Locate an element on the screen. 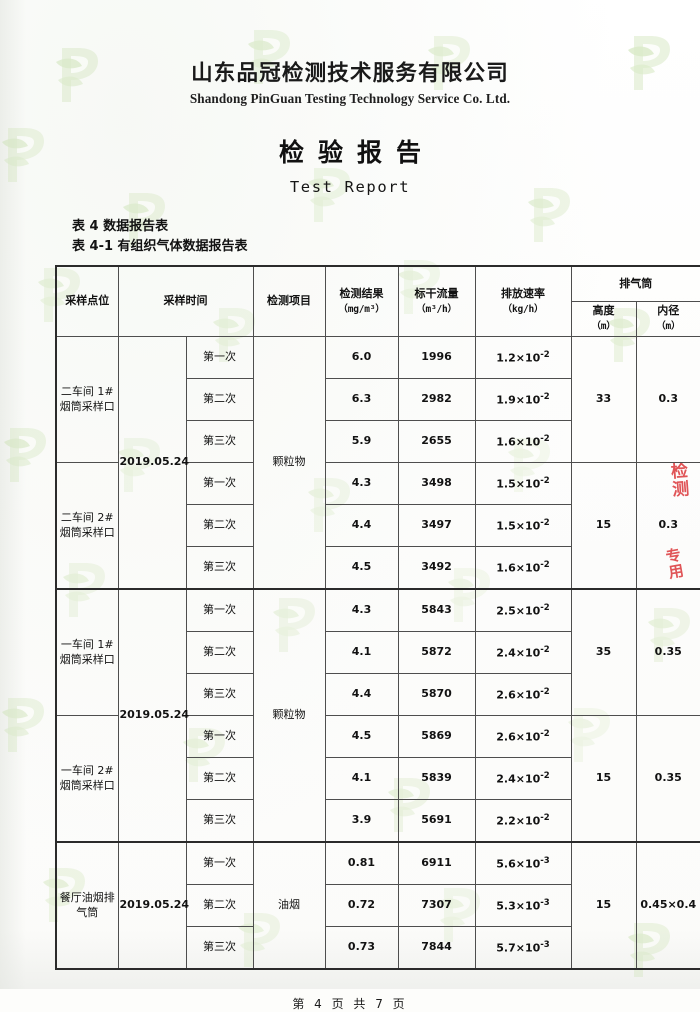 This screenshot has height=1012, width=700. caption-table-4: 表 4 数据报告表 is located at coordinates (120, 226).